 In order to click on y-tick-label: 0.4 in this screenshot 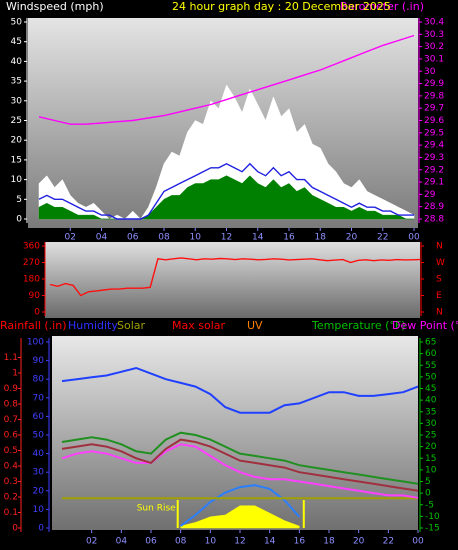, I will do `click(11, 467)`.